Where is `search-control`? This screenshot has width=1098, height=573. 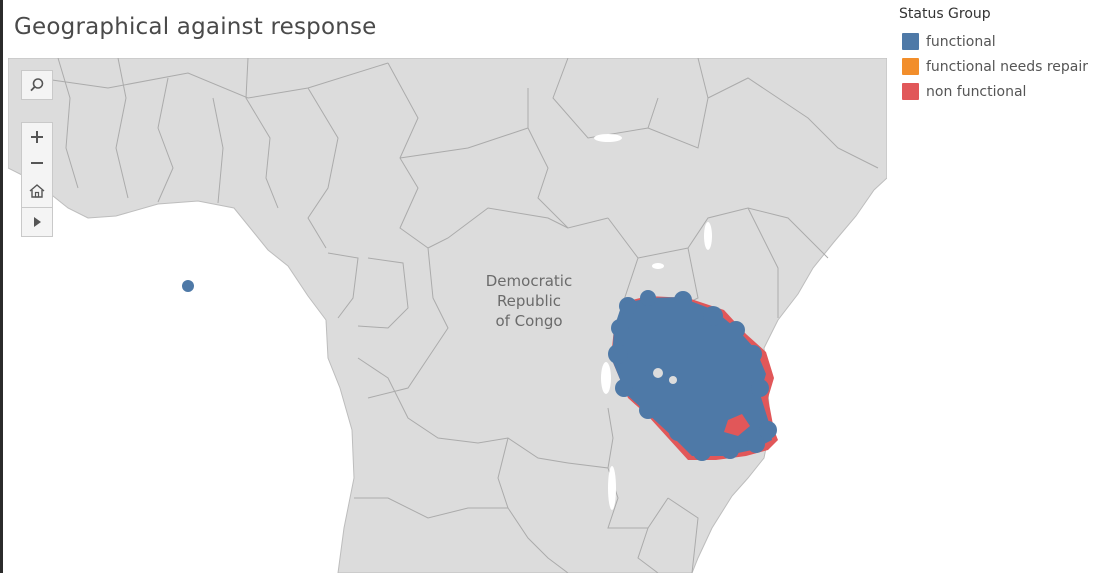 search-control is located at coordinates (37, 85).